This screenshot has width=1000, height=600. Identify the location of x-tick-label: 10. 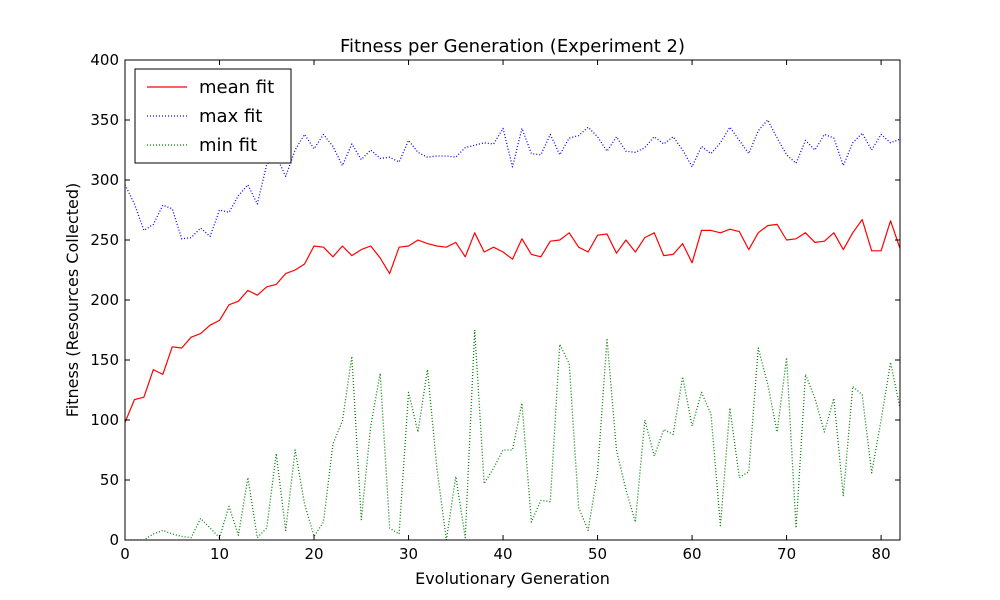
(219, 554).